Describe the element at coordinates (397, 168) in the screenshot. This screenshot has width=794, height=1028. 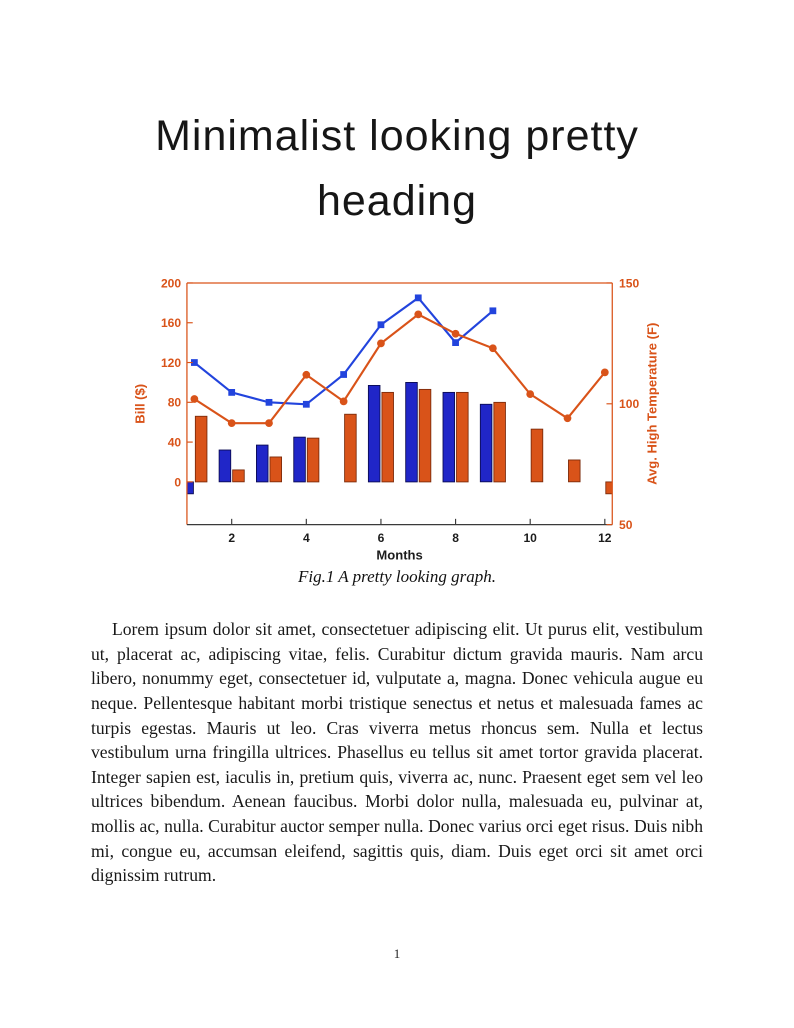
I see `page-title: Minimalist looking pretty heading` at that location.